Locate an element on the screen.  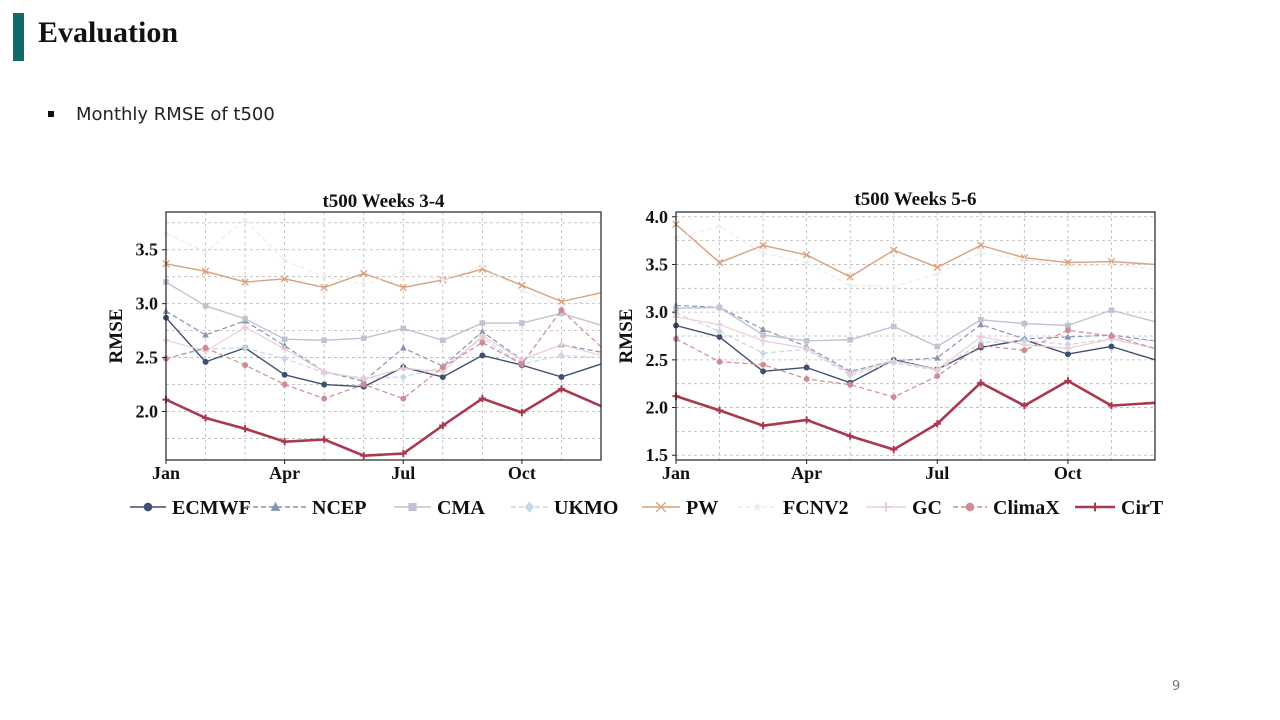
legend-marker-ukmo is located at coordinates (529, 507).